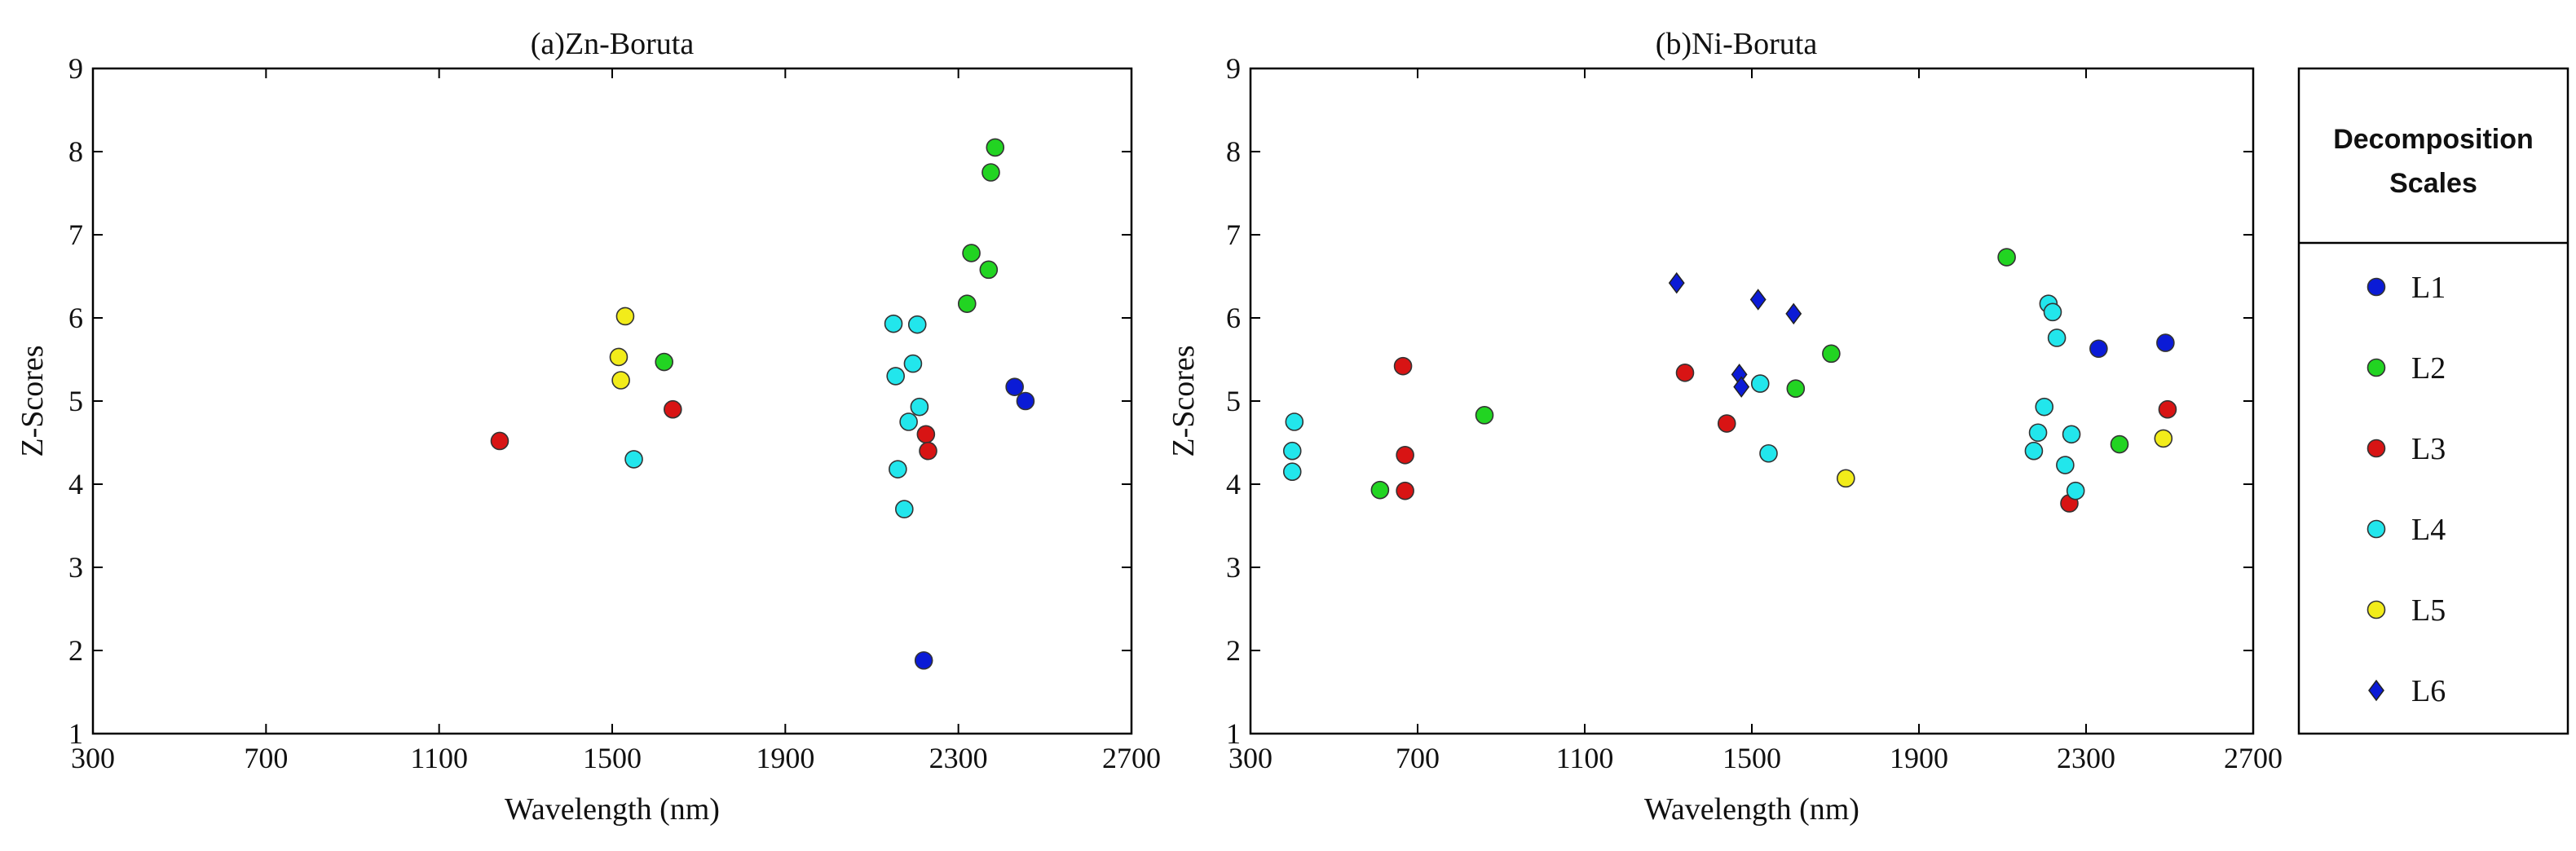 This screenshot has width=2576, height=851. What do you see at coordinates (2428, 530) in the screenshot?
I see `legend-label-l4: L4` at bounding box center [2428, 530].